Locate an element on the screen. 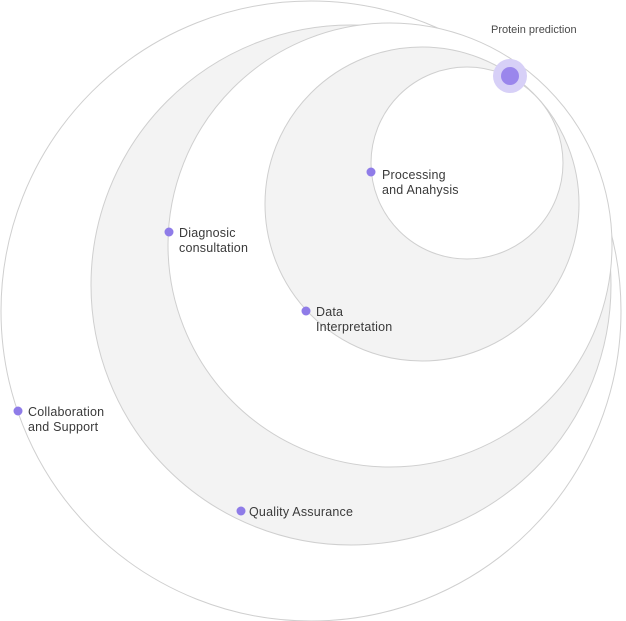 The height and width of the screenshot is (621, 626). stage-label: Quality Assurance is located at coordinates (301, 512).